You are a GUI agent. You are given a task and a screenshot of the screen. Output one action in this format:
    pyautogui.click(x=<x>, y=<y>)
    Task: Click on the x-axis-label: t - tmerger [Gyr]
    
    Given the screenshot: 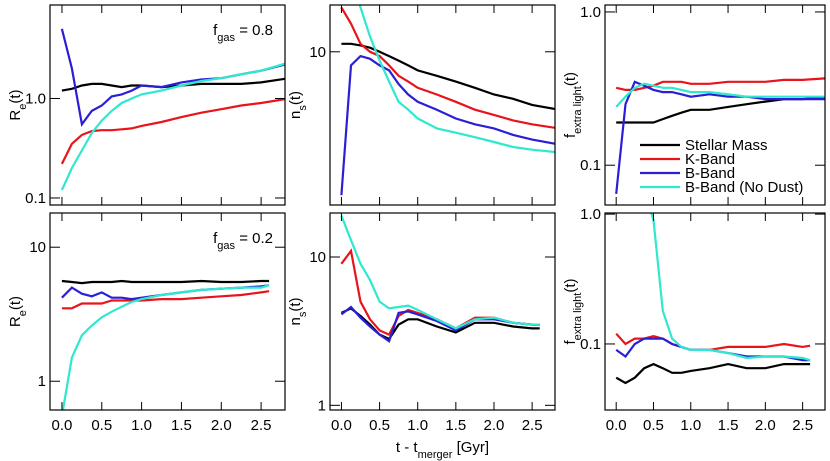 What is the action you would take?
    pyautogui.click(x=442, y=450)
    